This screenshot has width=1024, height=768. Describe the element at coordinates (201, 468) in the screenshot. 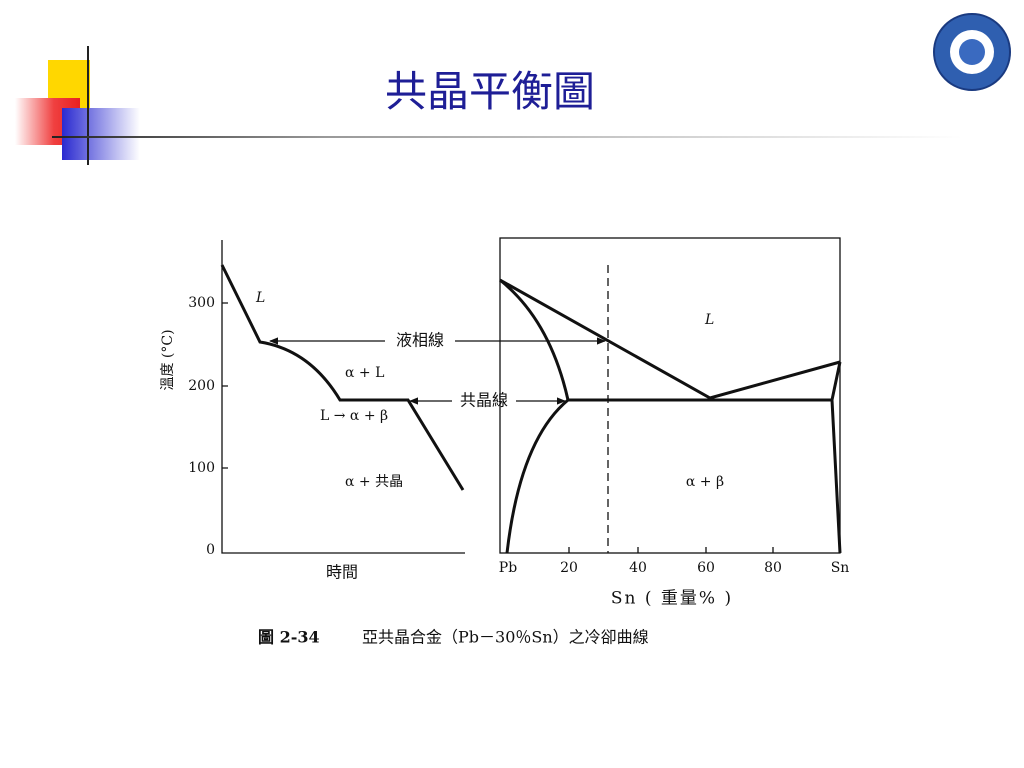

I see `y-tick-label: 100` at that location.